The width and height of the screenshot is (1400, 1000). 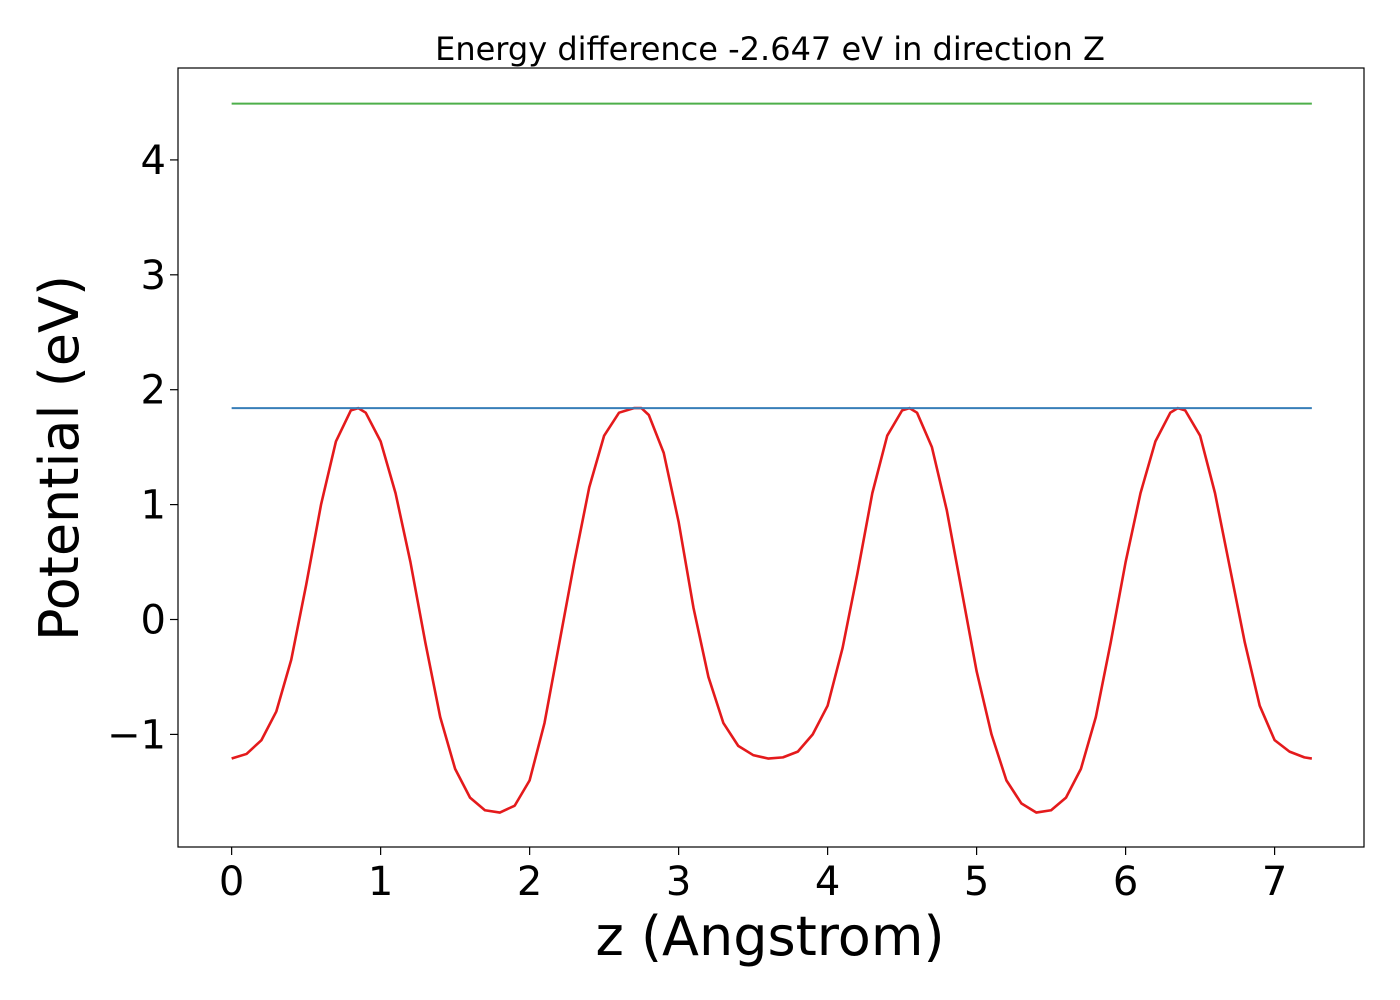 What do you see at coordinates (769, 936) in the screenshot?
I see `x-axis-title: z (Angstrom)` at bounding box center [769, 936].